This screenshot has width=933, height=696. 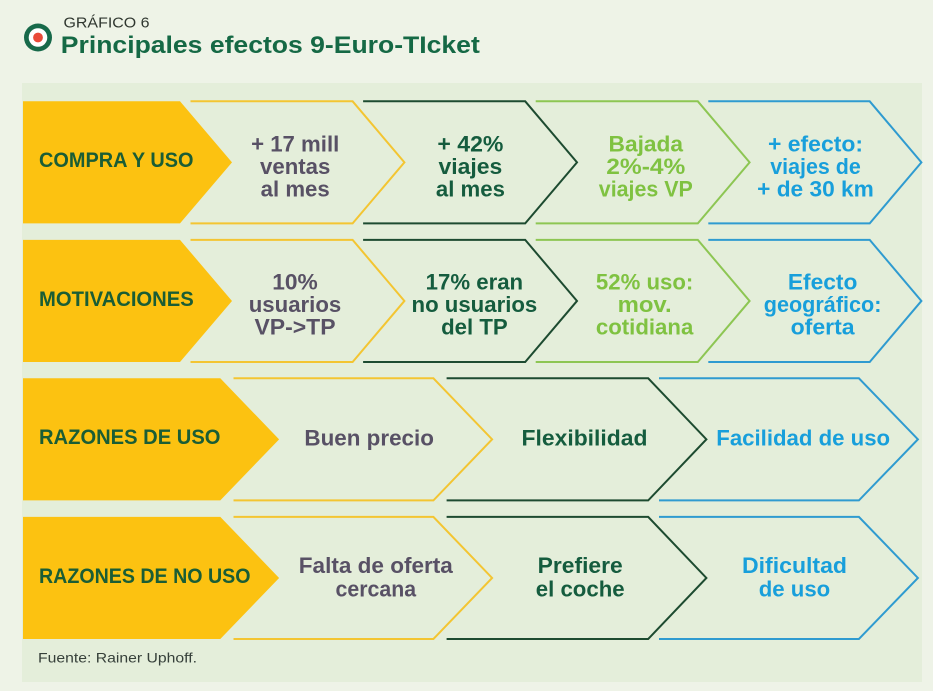 I want to click on svg-text: viajes VP, so click(x=646, y=188).